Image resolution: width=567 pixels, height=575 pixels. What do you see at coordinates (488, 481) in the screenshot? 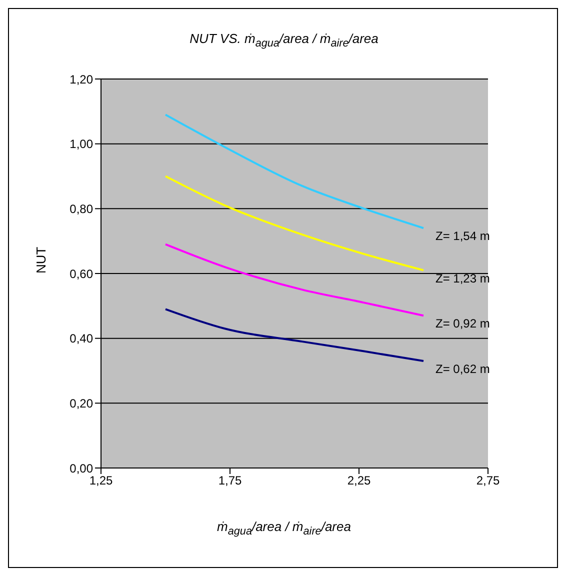
I see `x-tick-label: 2,75` at bounding box center [488, 481].